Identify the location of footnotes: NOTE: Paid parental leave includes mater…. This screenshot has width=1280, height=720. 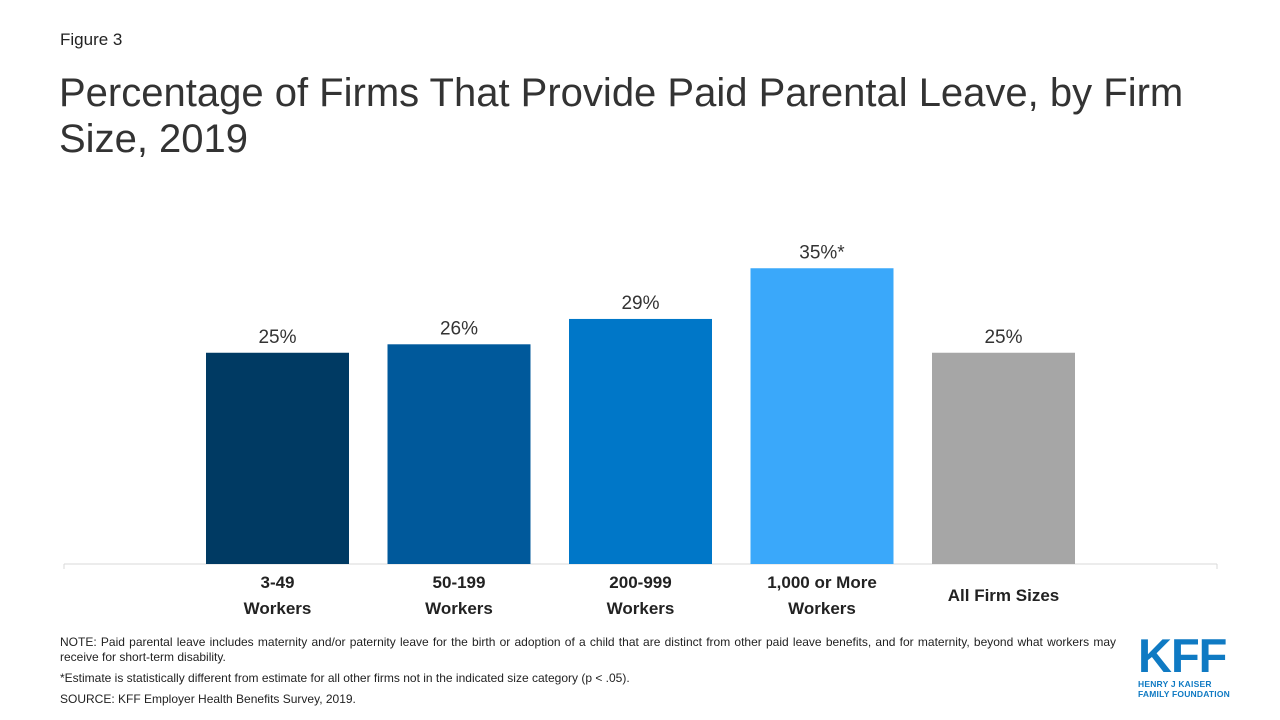
(588, 674).